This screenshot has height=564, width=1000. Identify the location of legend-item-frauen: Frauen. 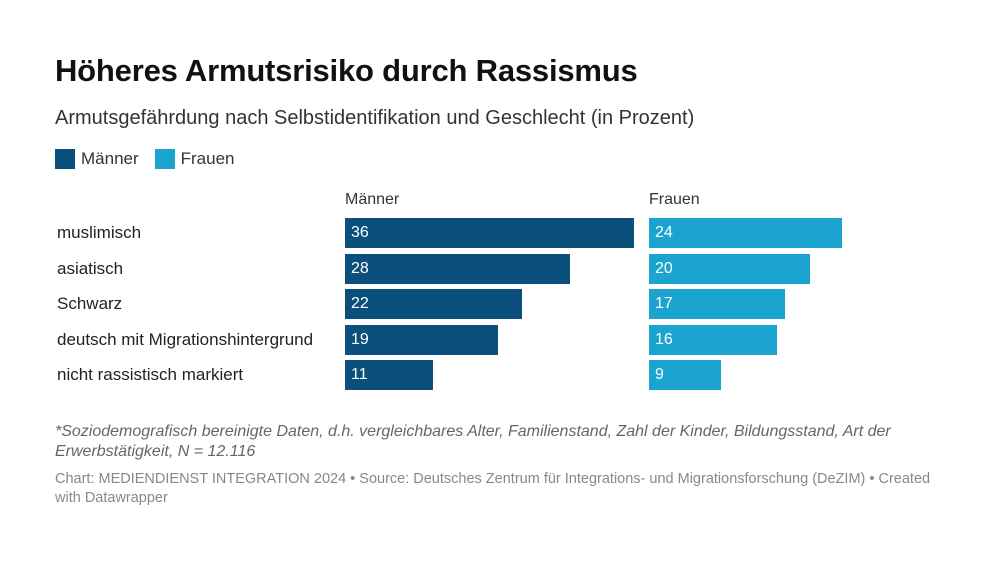
(194, 159).